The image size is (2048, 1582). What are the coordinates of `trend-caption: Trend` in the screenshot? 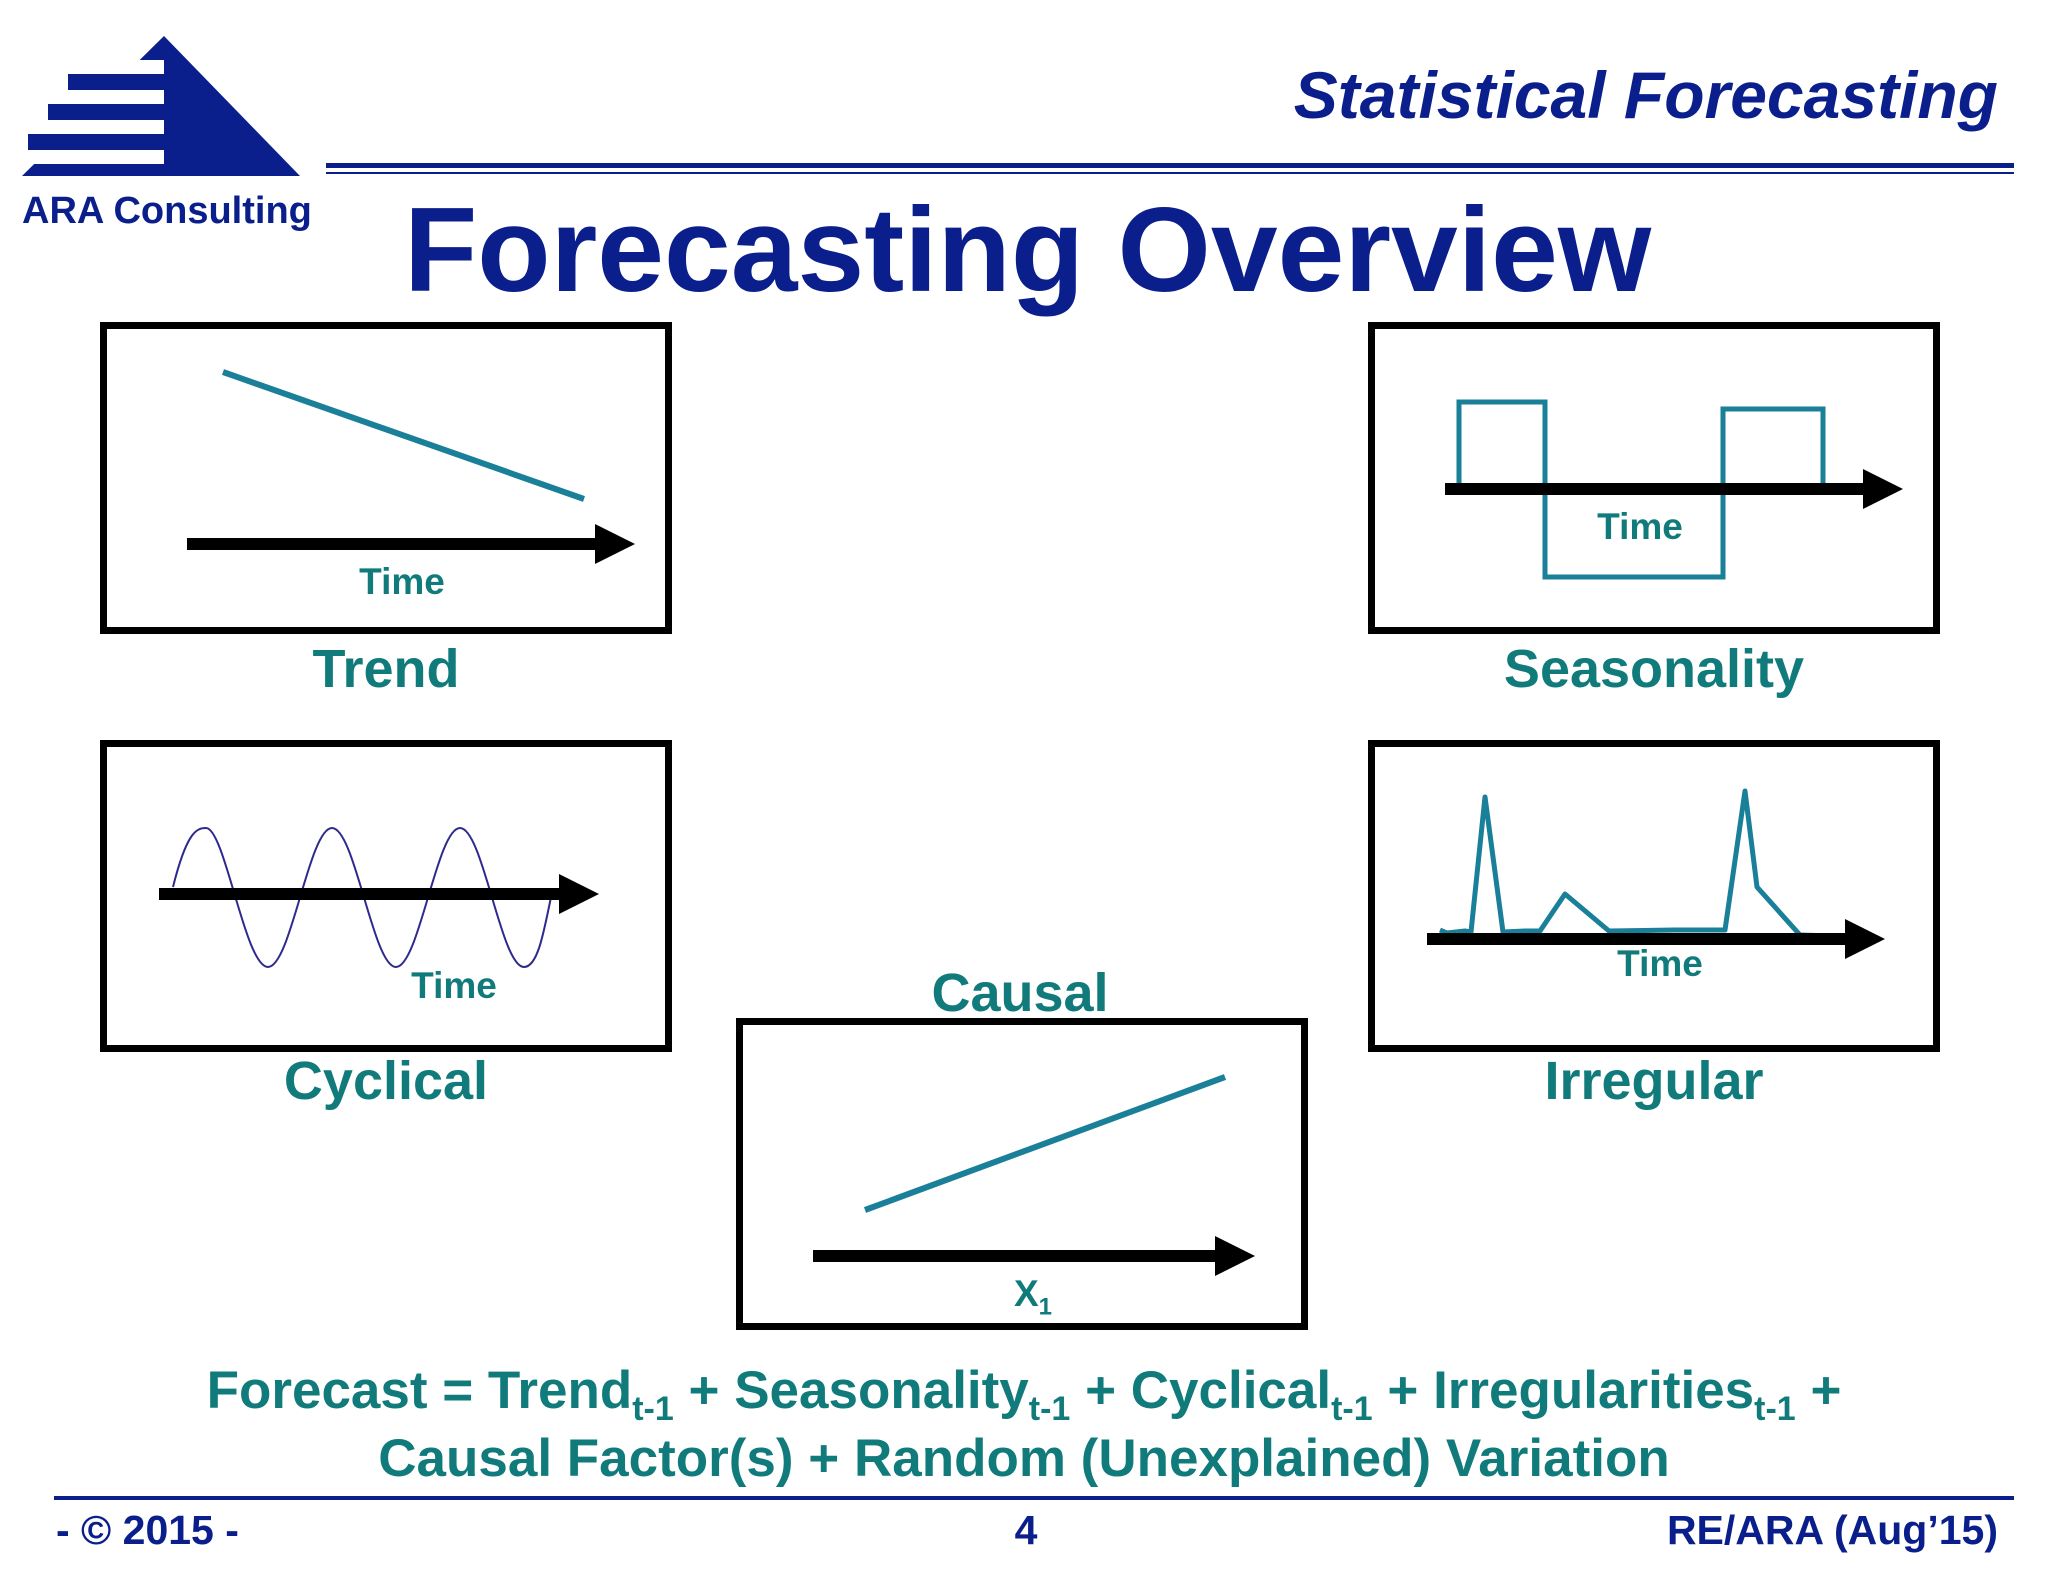 It's located at (386, 669).